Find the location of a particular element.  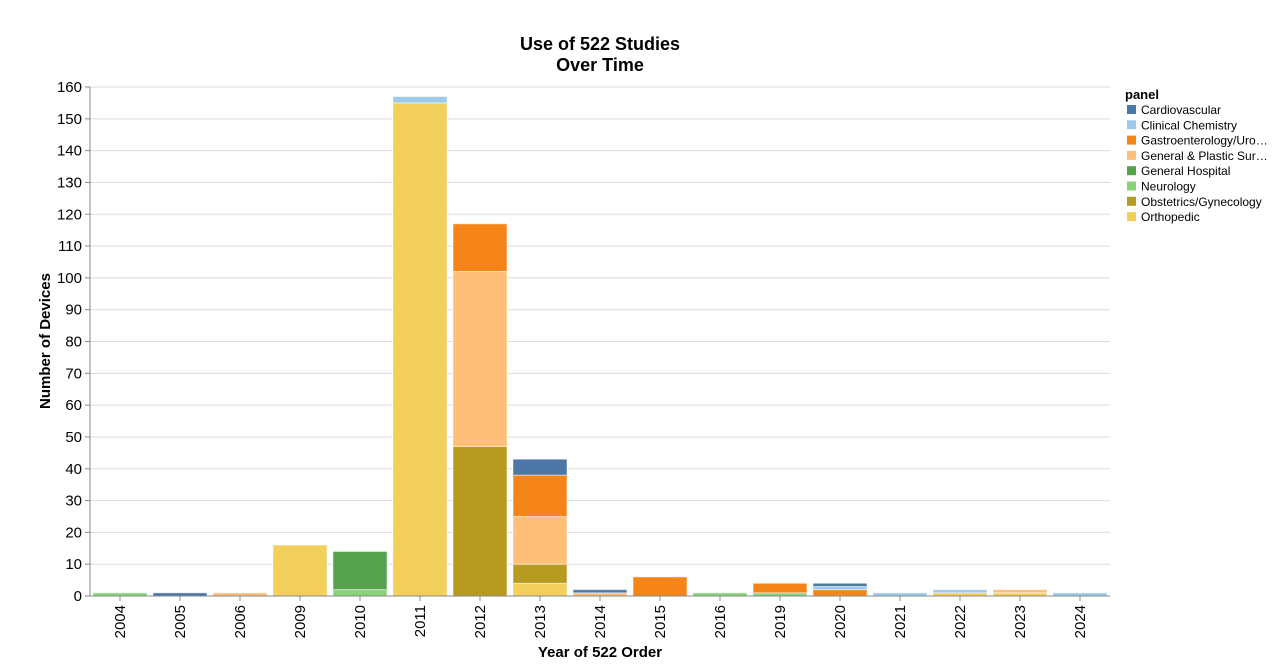

x-tick-label: 2014 is located at coordinates (600, 621).